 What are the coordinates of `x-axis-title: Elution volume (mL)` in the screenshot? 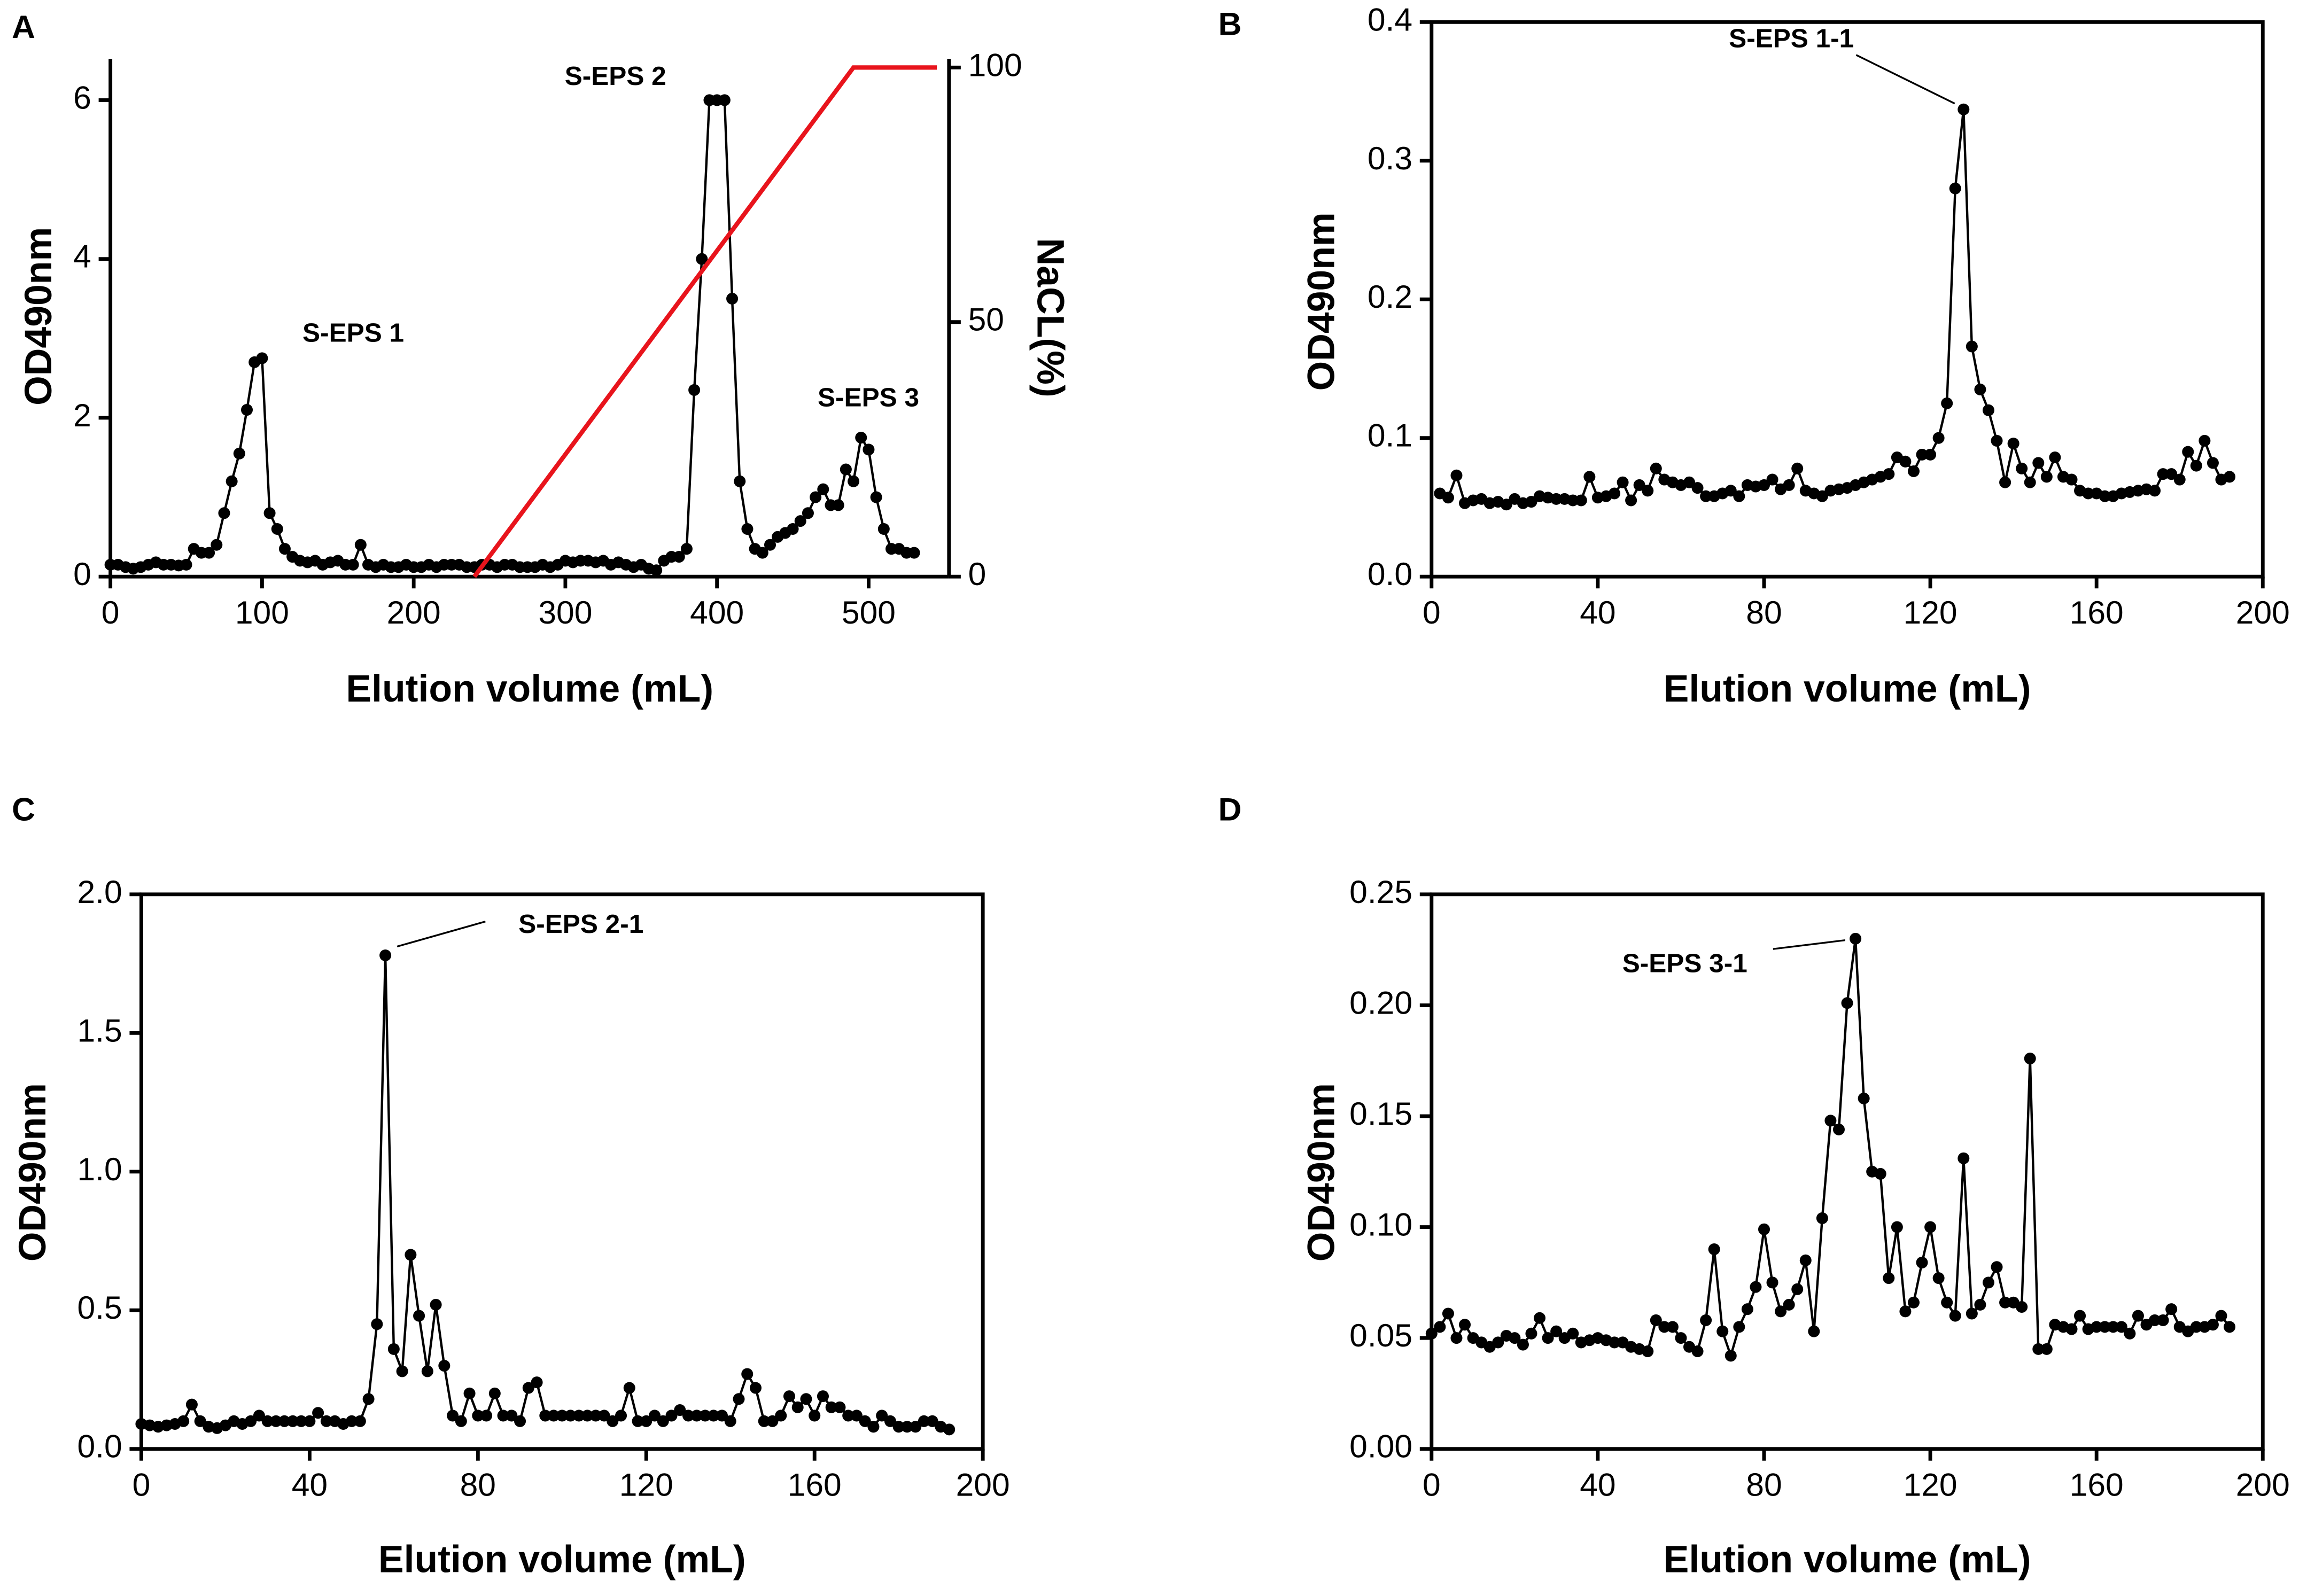 It's located at (562, 1559).